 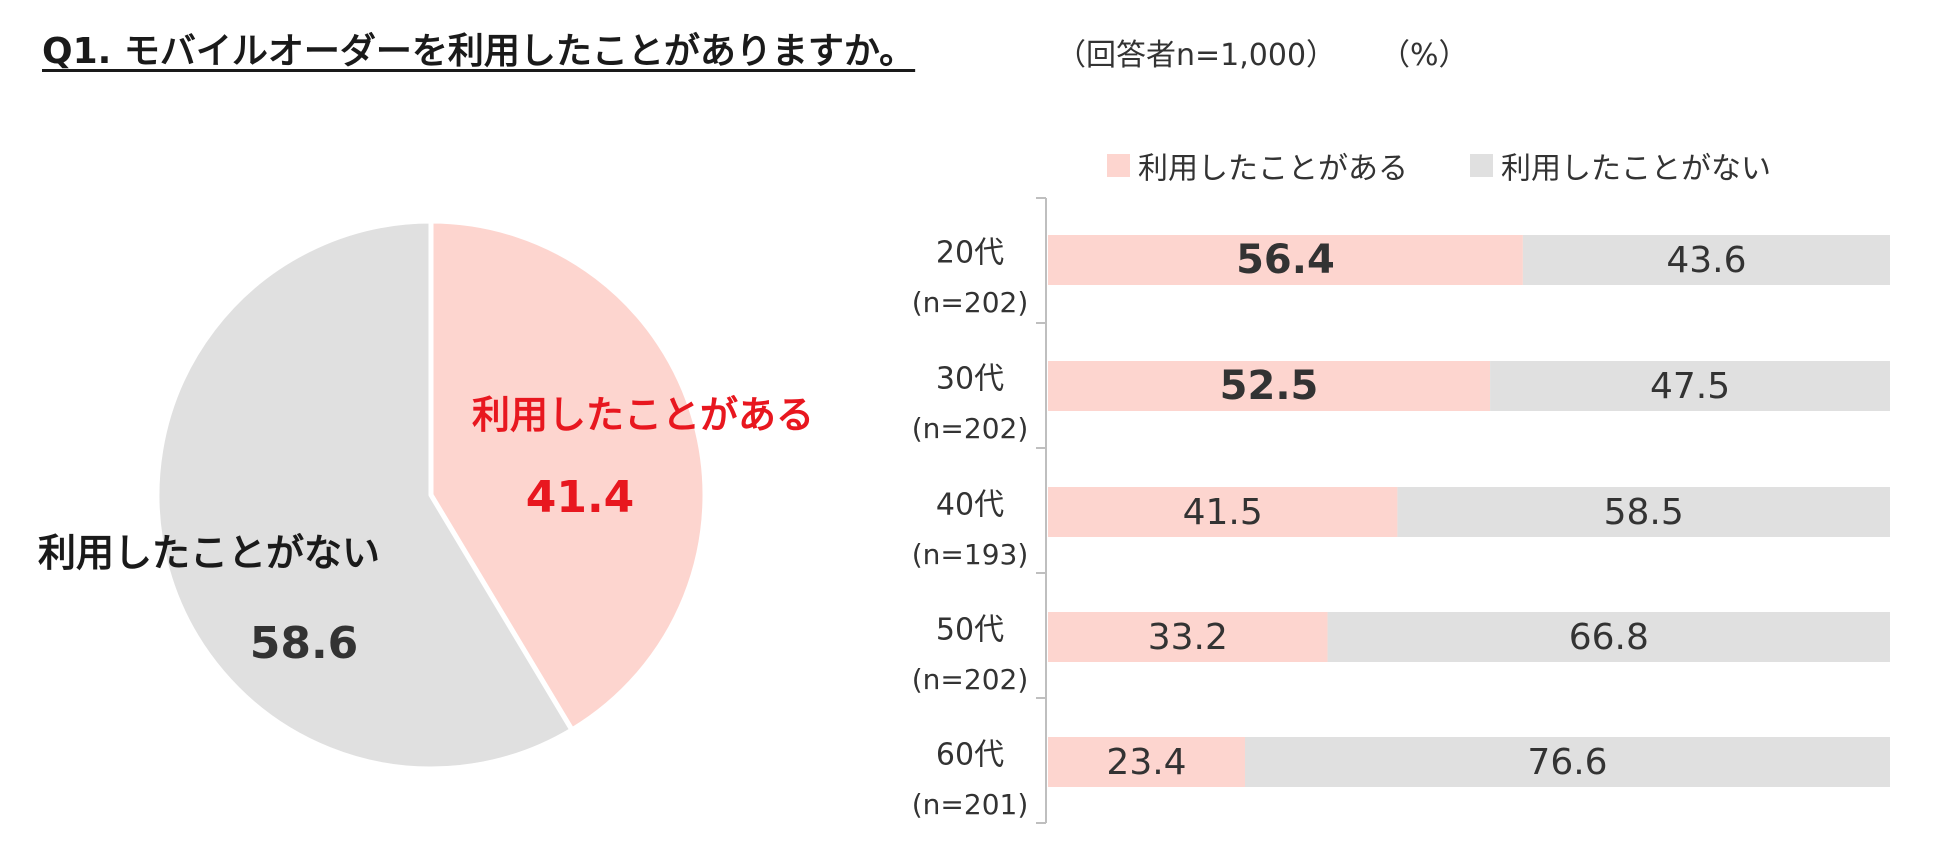 I want to click on bar-data-label: 47.5, so click(x=1690, y=386).